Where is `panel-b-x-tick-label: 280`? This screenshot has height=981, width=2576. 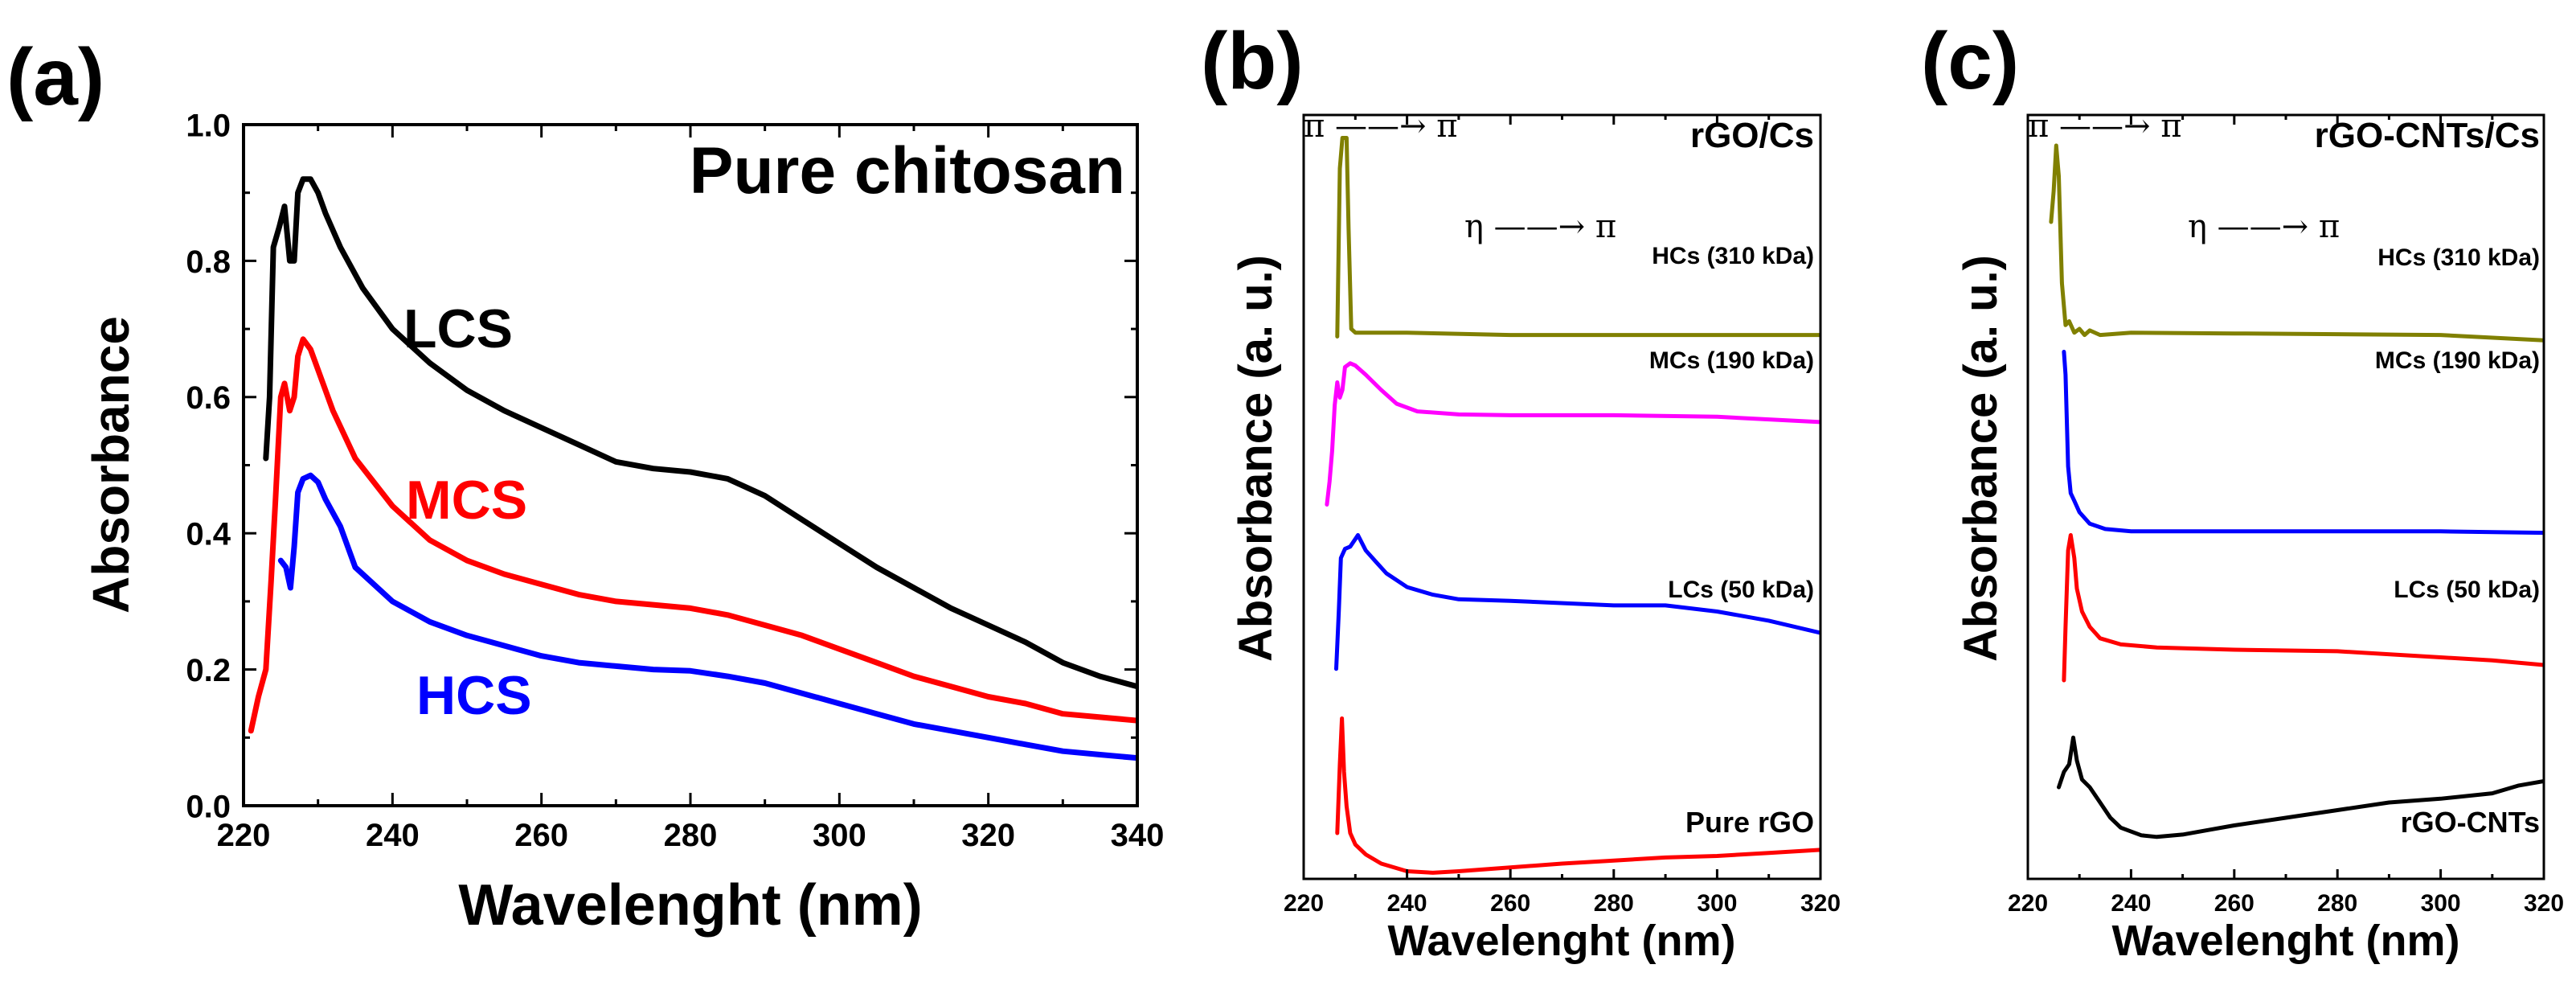 panel-b-x-tick-label: 280 is located at coordinates (1614, 903).